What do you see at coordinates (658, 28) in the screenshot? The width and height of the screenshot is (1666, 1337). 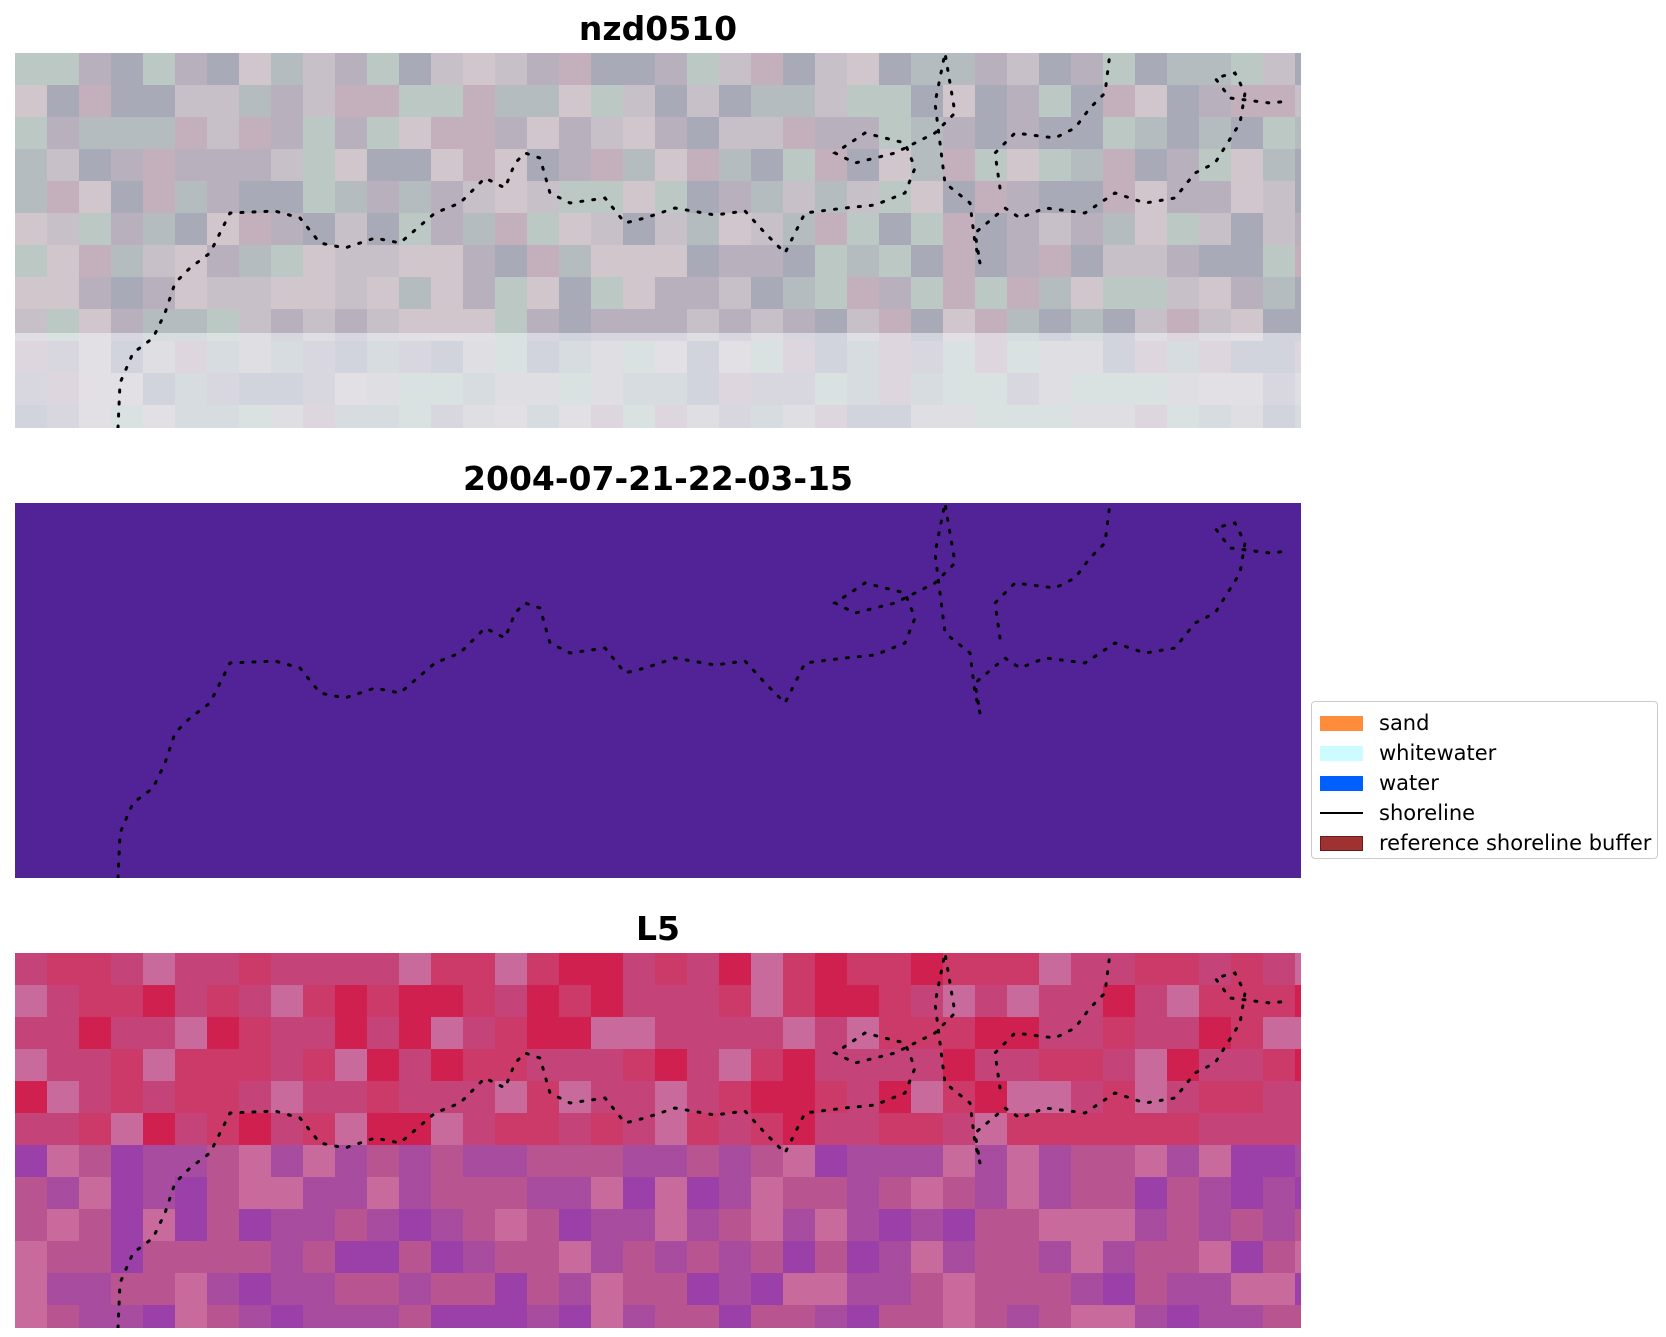 I see `panel-title-rgb: nzd0510` at bounding box center [658, 28].